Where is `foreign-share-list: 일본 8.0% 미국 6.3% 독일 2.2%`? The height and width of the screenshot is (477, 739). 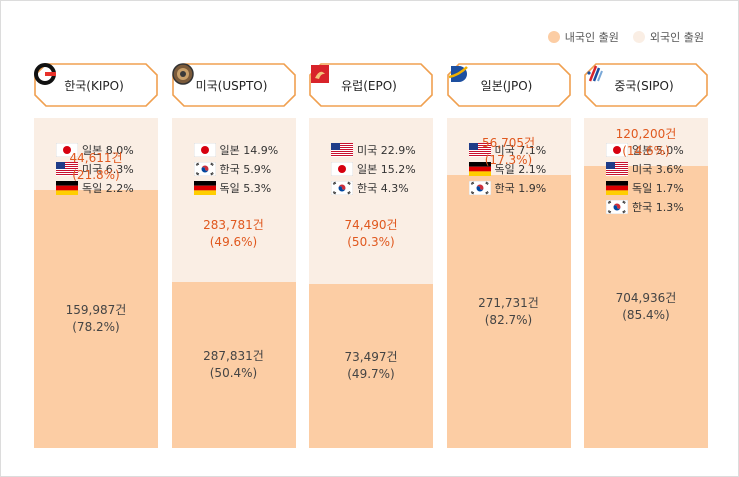
foreign-share-list: 일본 8.0% 미국 6.3% 독일 2.2% is located at coordinates (96, 168).